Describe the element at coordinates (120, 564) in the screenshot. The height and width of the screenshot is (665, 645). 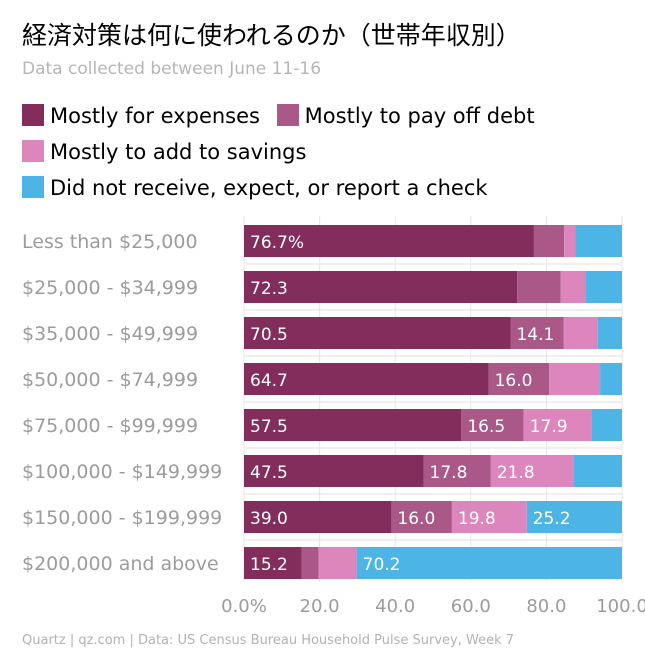
I see `category-label: $200,000 and above` at that location.